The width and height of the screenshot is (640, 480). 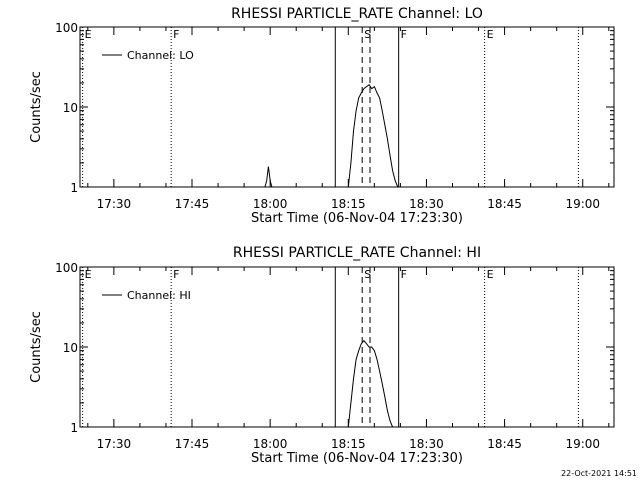 I want to click on chart-title: RHESSI PARTICLE_RATE Channel: LO, so click(x=357, y=14).